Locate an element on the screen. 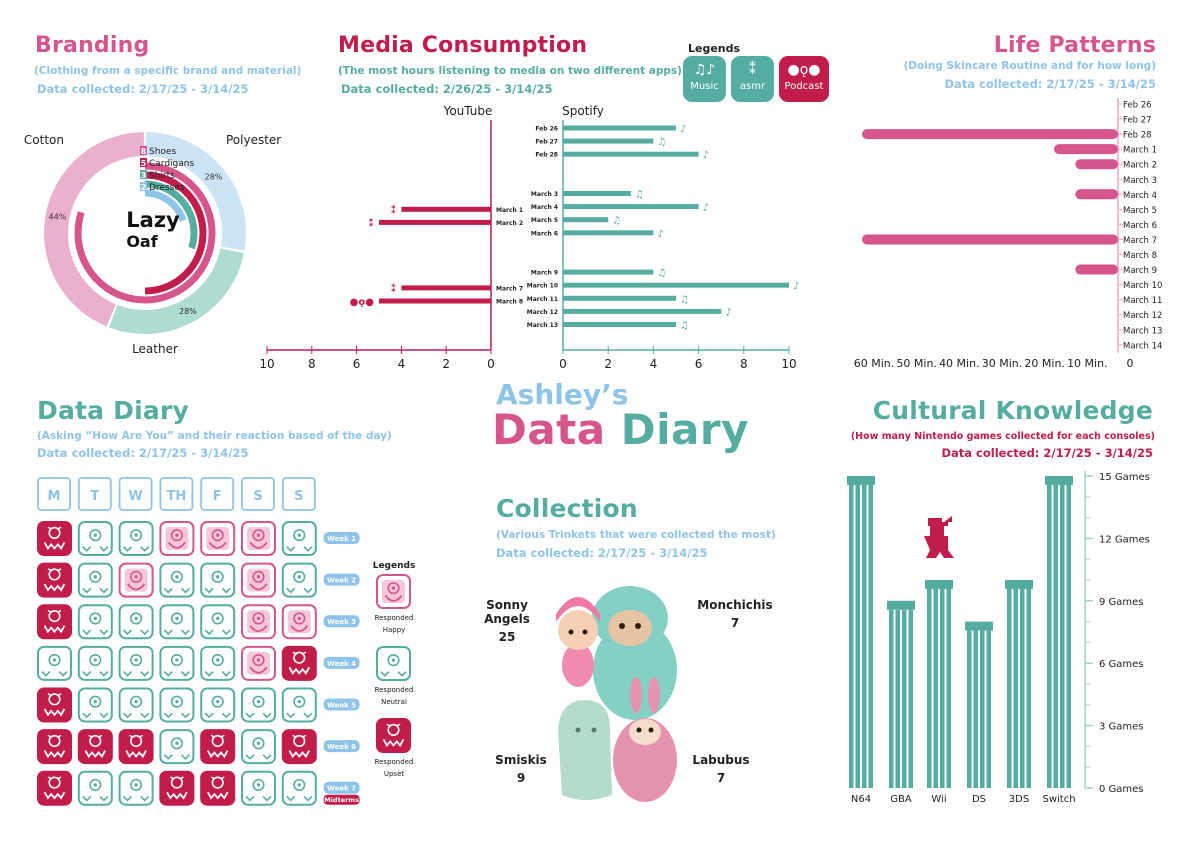 The width and height of the screenshot is (1191, 843). material-arc is located at coordinates (195, 191).